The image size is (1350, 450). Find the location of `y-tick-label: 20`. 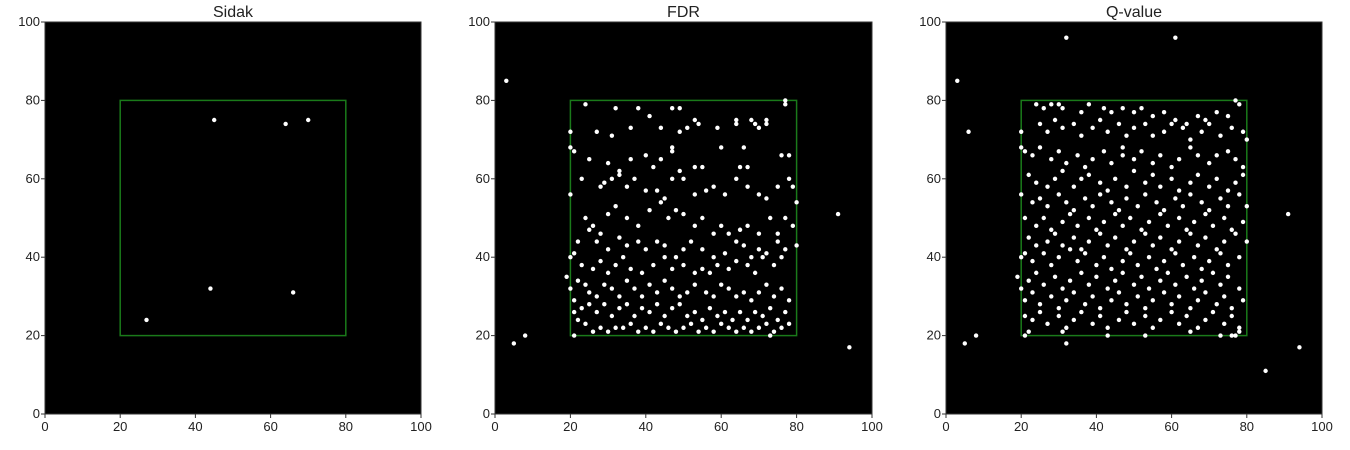

y-tick-label: 20 is located at coordinates (934, 335).